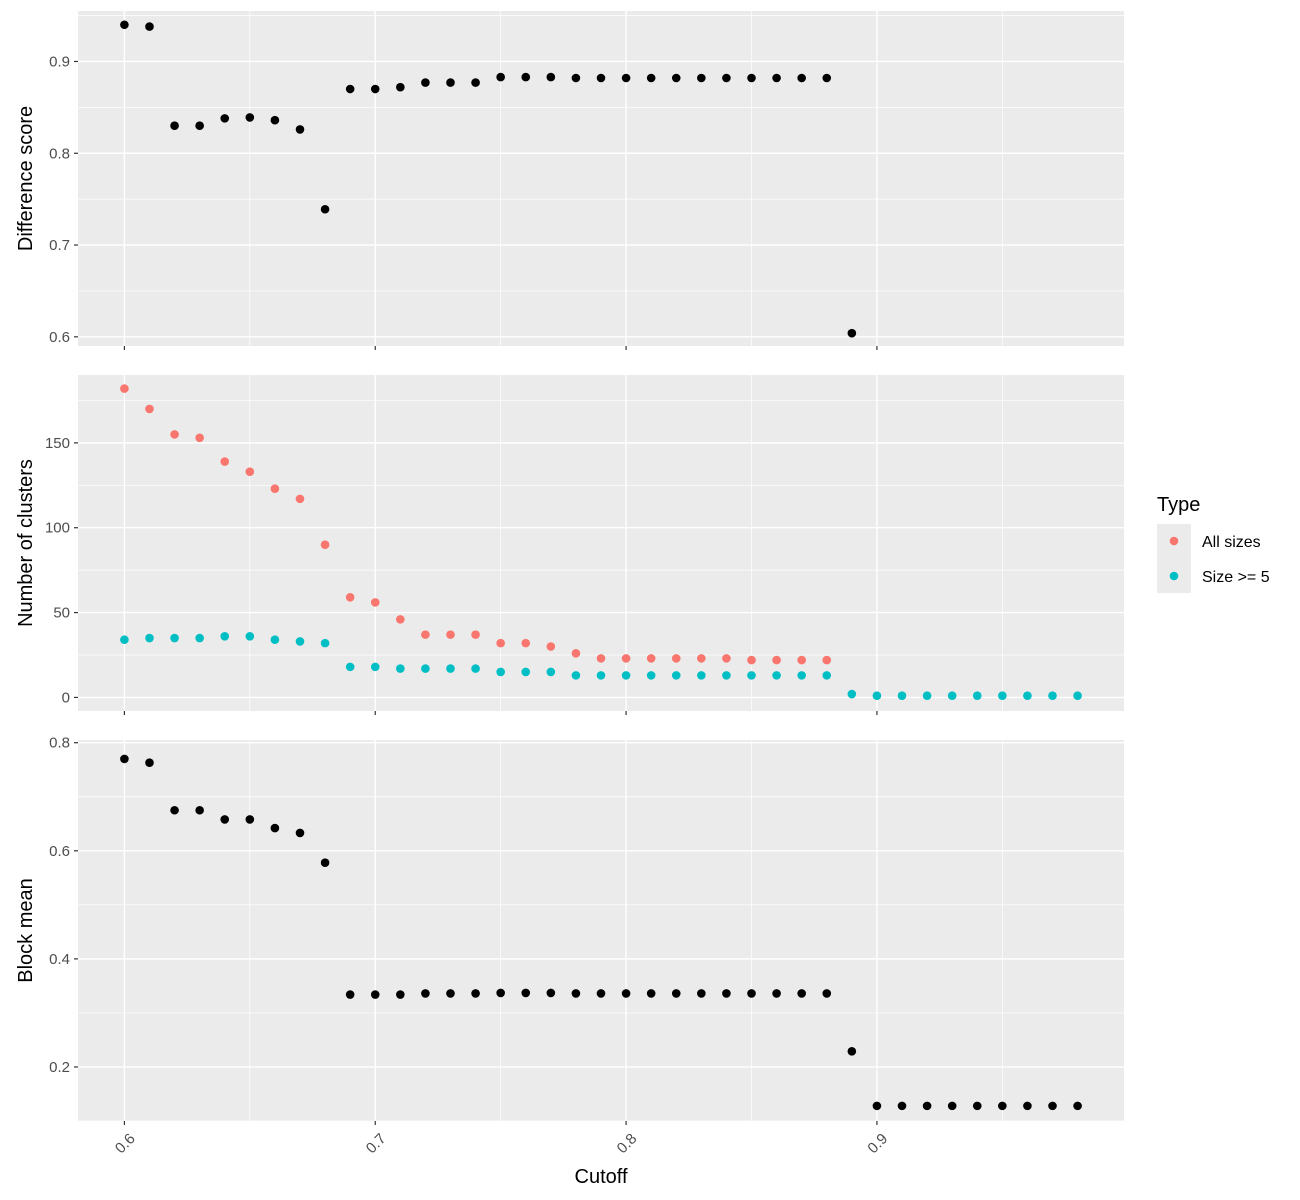 This screenshot has height=1200, width=1300. Describe the element at coordinates (376, 1143) in the screenshot. I see `x-tick-label: 0.7` at that location.